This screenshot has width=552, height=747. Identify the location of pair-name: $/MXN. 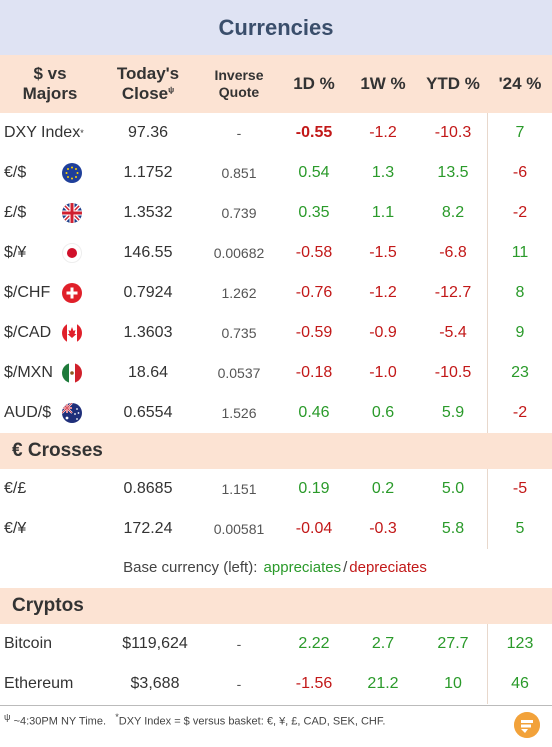
(28, 372).